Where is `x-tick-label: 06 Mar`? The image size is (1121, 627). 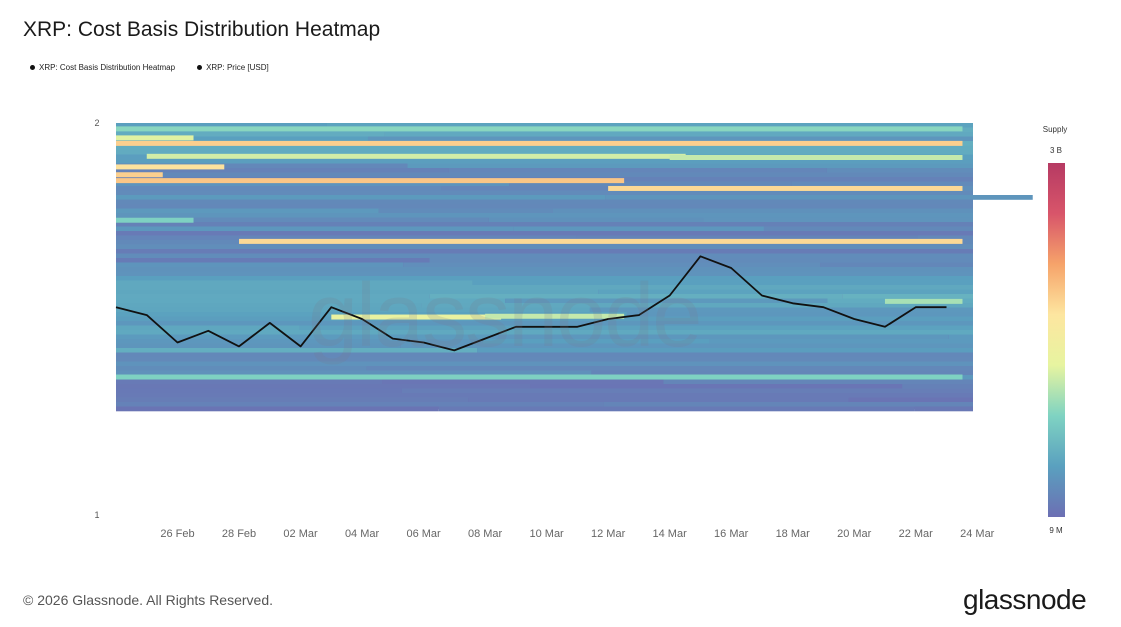 x-tick-label: 06 Mar is located at coordinates (423, 534).